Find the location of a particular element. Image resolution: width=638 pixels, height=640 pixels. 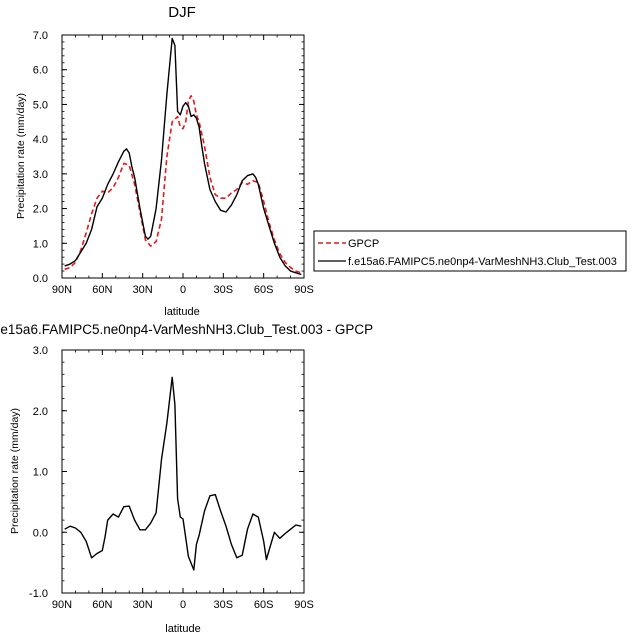

bottom-x-tick-label: 90S is located at coordinates (304, 605).